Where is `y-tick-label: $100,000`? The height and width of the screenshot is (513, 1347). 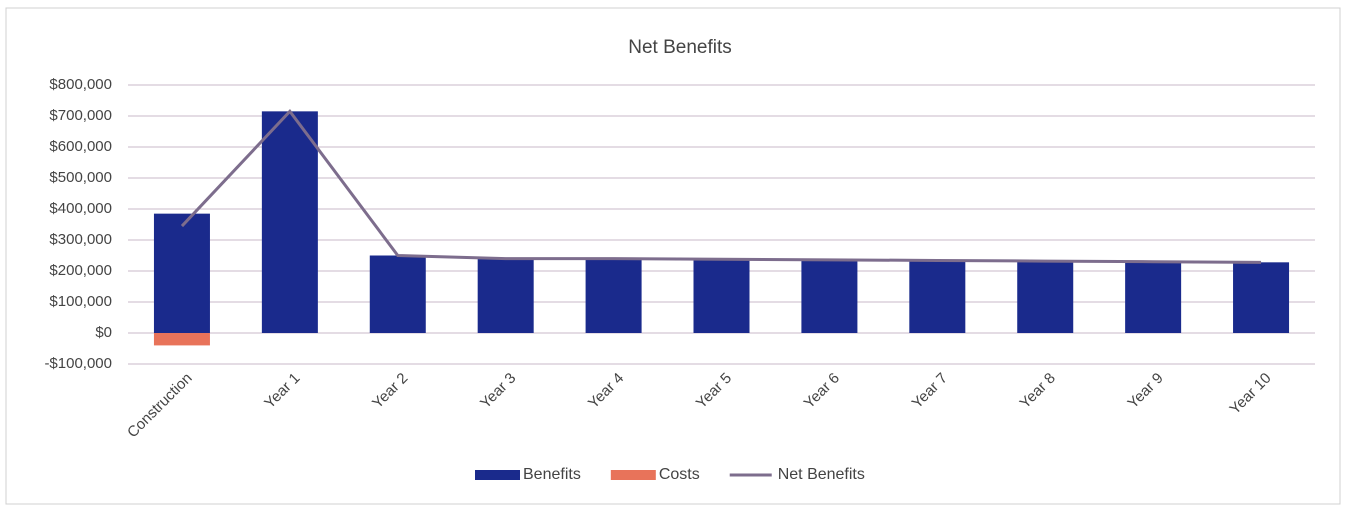
y-tick-label: $100,000 is located at coordinates (80, 301).